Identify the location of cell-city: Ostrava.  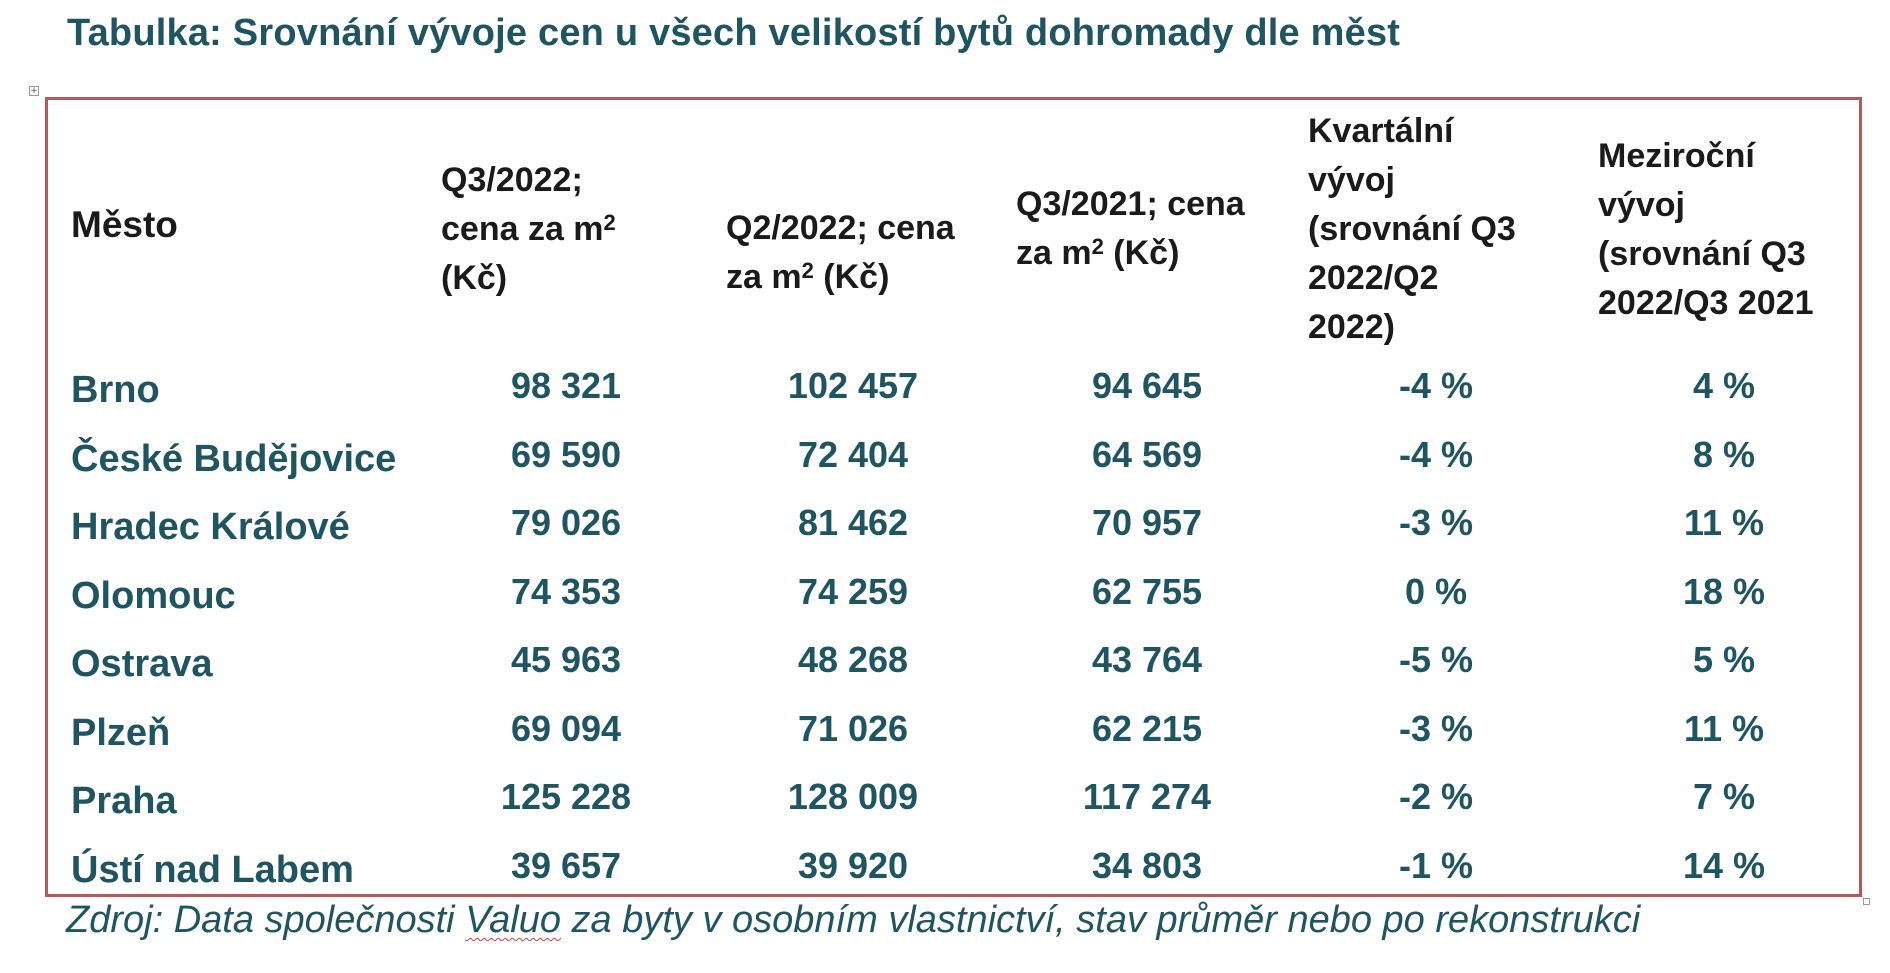
(142, 664).